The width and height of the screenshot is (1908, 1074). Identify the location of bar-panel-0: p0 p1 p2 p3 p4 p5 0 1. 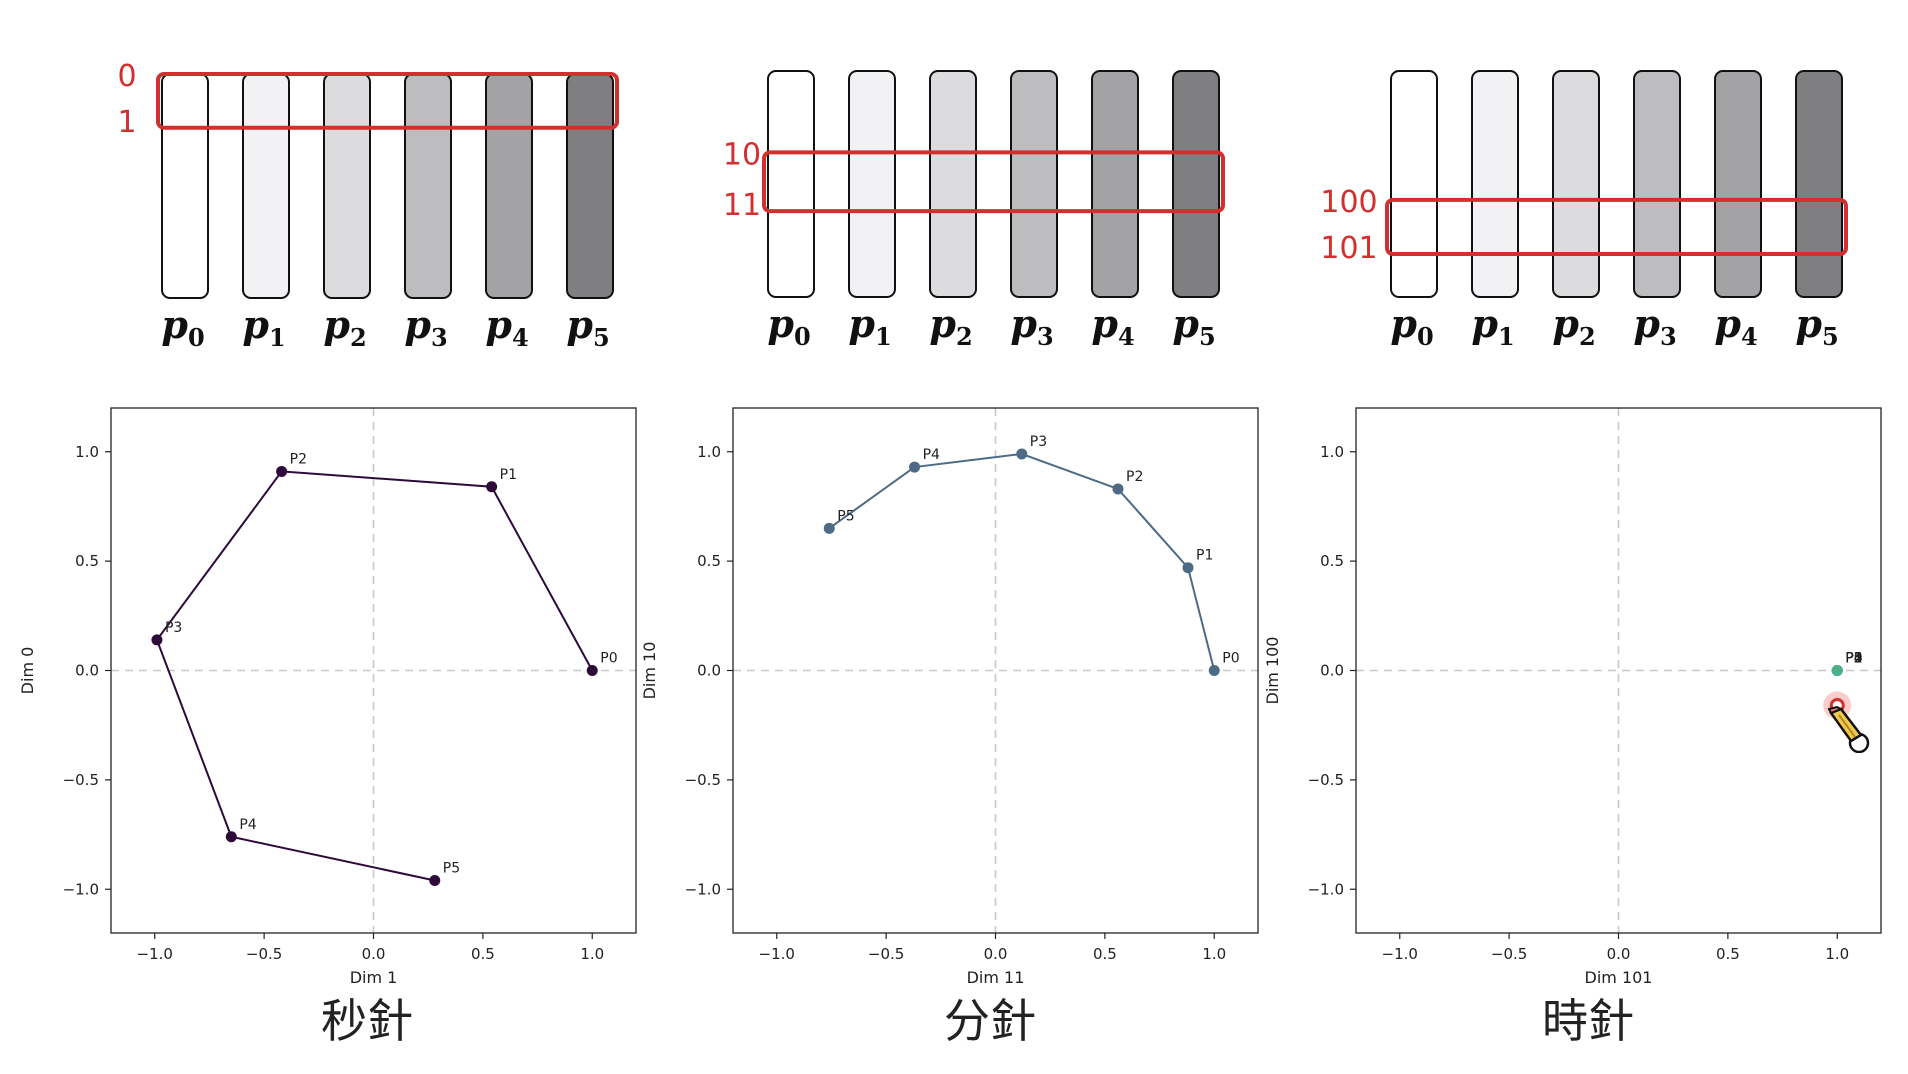
(368, 205).